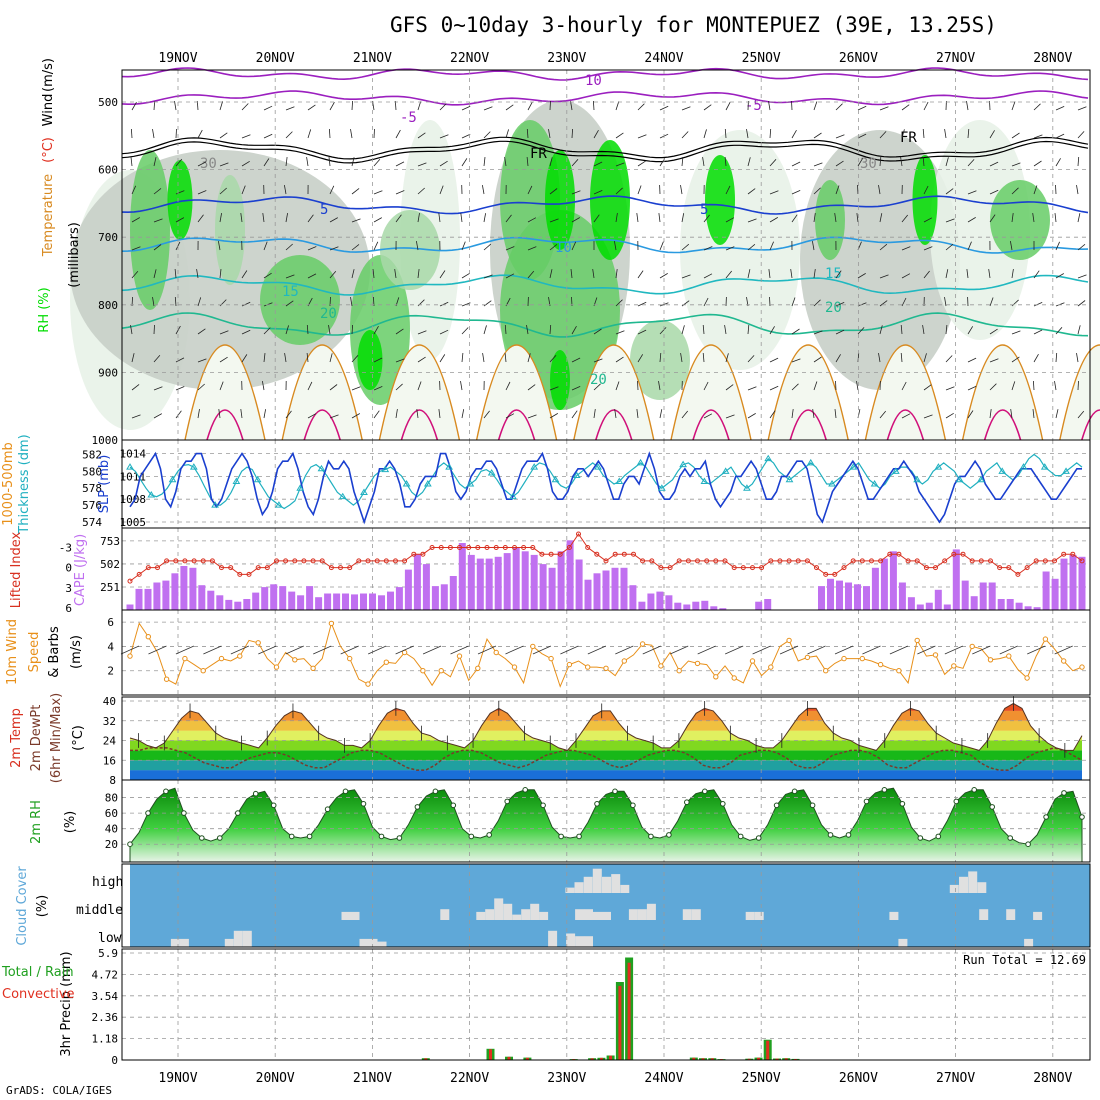 The width and height of the screenshot is (1100, 1100). Describe the element at coordinates (48, 150) in the screenshot. I see `upper-ylabel-temp-unit: (°C)` at that location.